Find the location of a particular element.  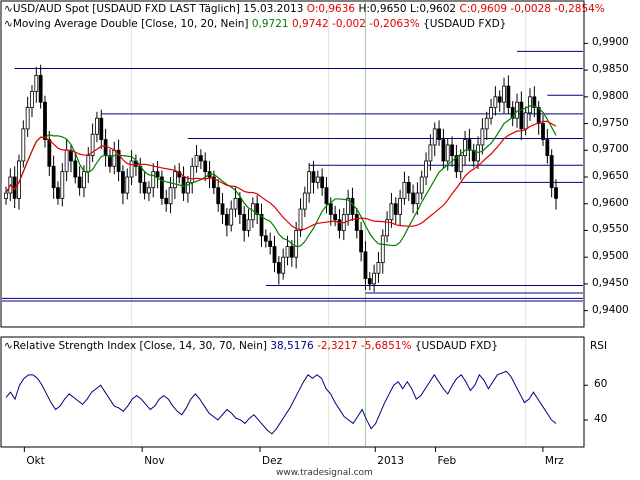

price-y-tick-label: 0,9500 is located at coordinates (610, 256).